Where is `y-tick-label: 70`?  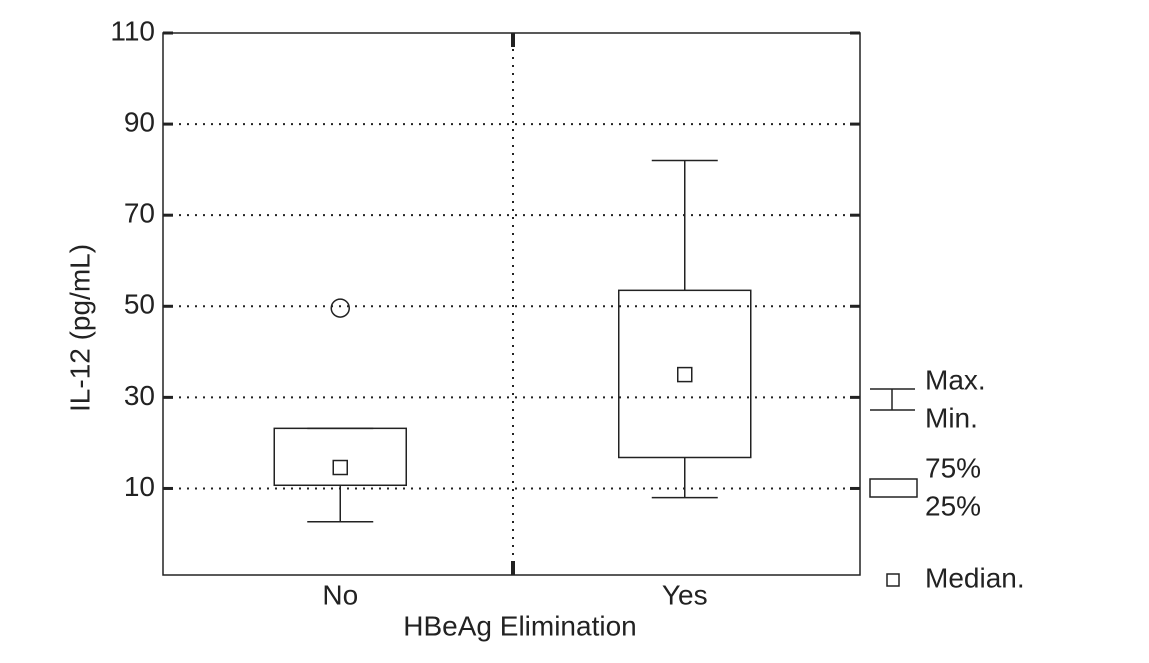
y-tick-label: 70 is located at coordinates (139, 213).